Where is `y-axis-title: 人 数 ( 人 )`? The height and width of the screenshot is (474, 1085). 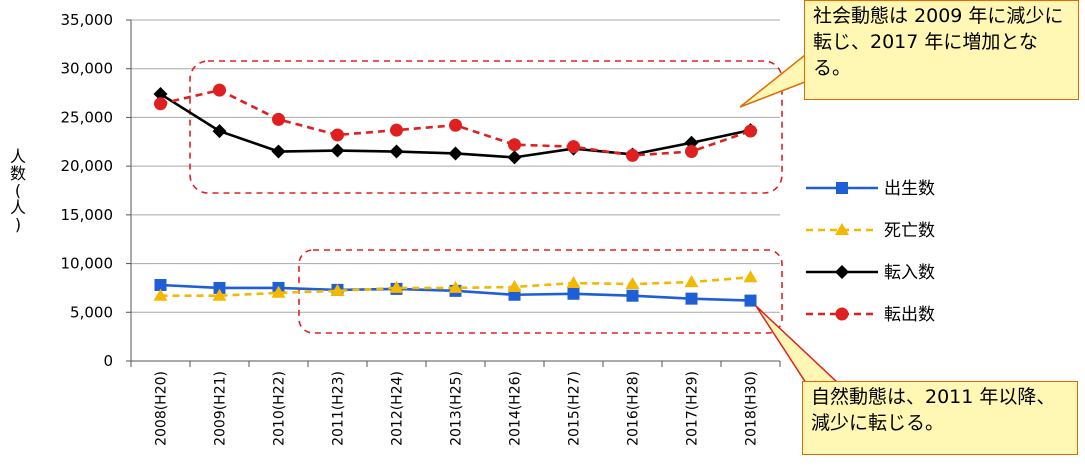
y-axis-title: 人 数 ( 人 ) is located at coordinates (18, 190).